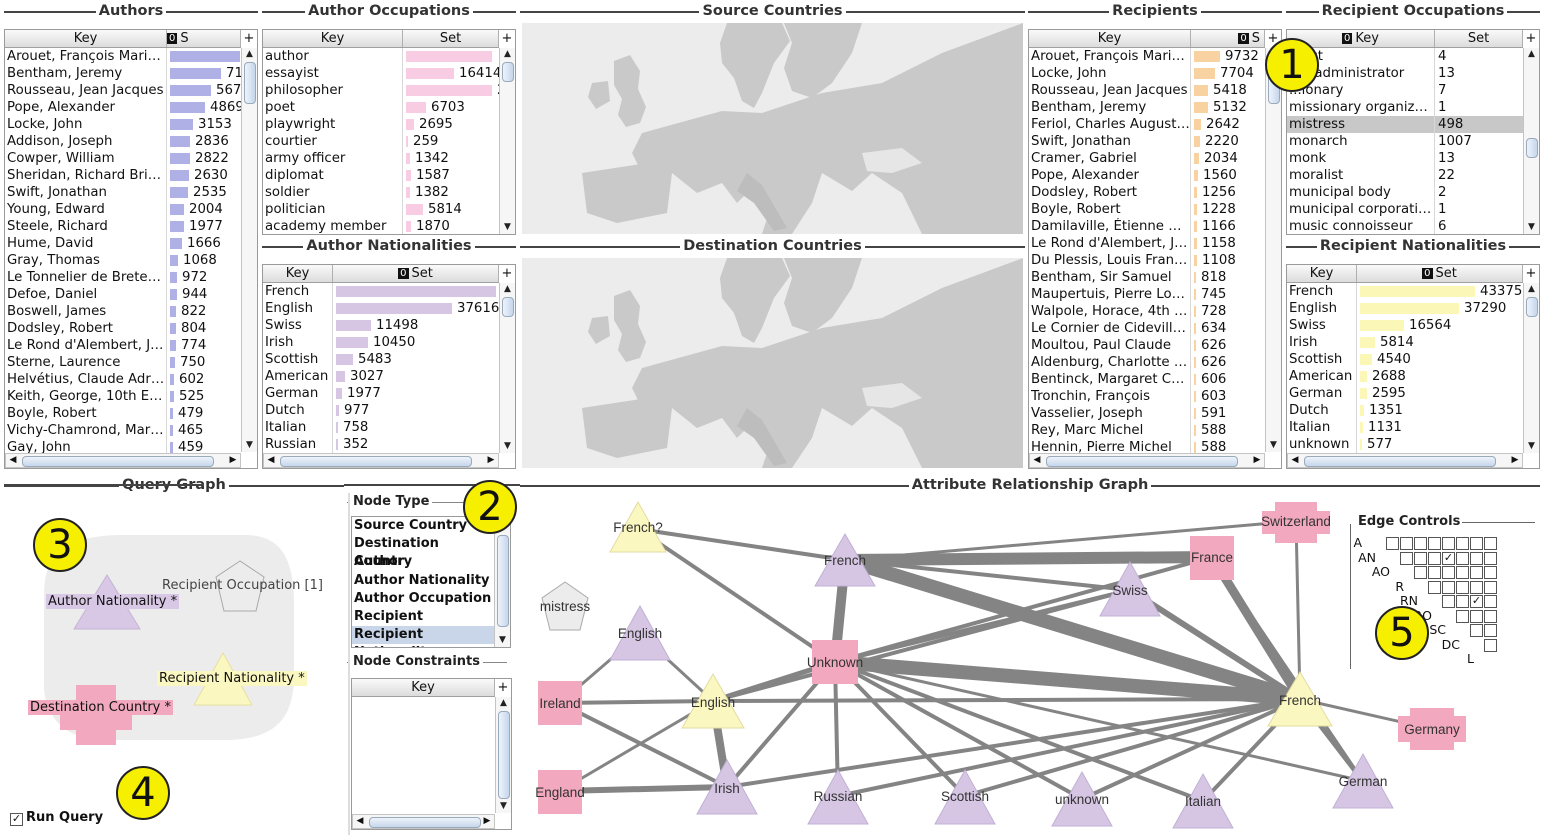  I want to click on recipient-nationalities-hscroll: ◀ ▶, so click(1405, 460).